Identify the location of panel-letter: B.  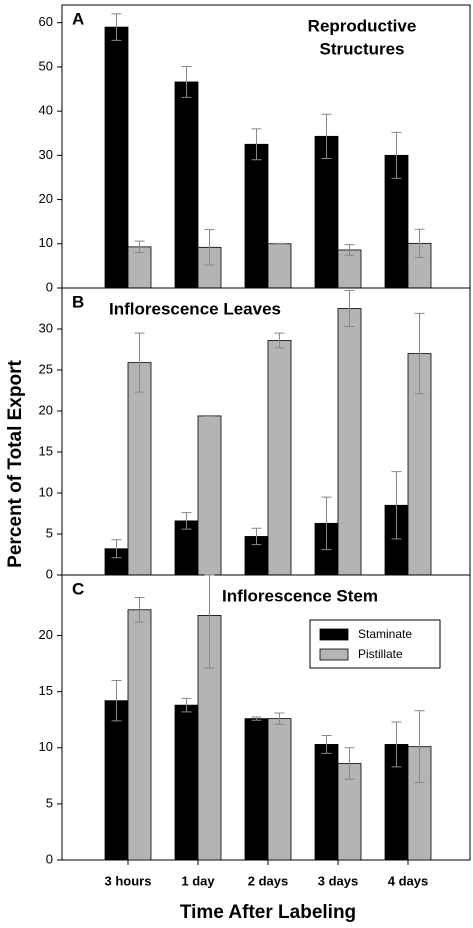
(78, 301).